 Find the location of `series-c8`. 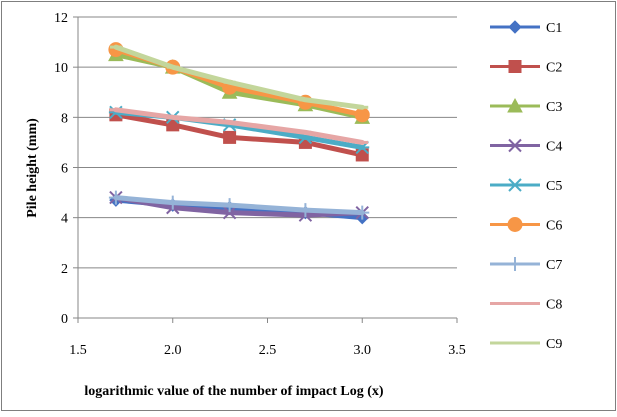

series-c8 is located at coordinates (239, 126).